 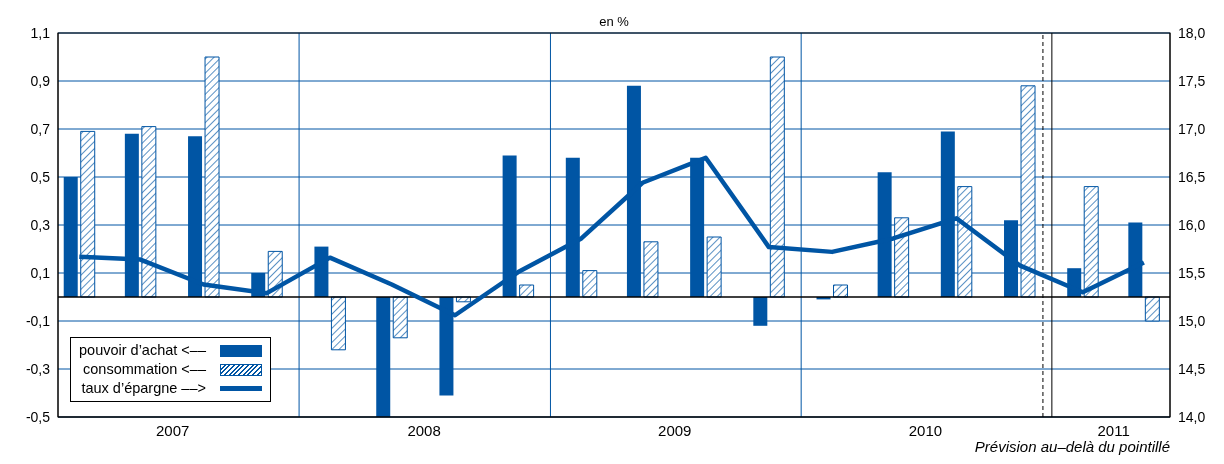 What do you see at coordinates (1192, 128) in the screenshot?
I see `y2-tick-label: 17,0` at bounding box center [1192, 128].